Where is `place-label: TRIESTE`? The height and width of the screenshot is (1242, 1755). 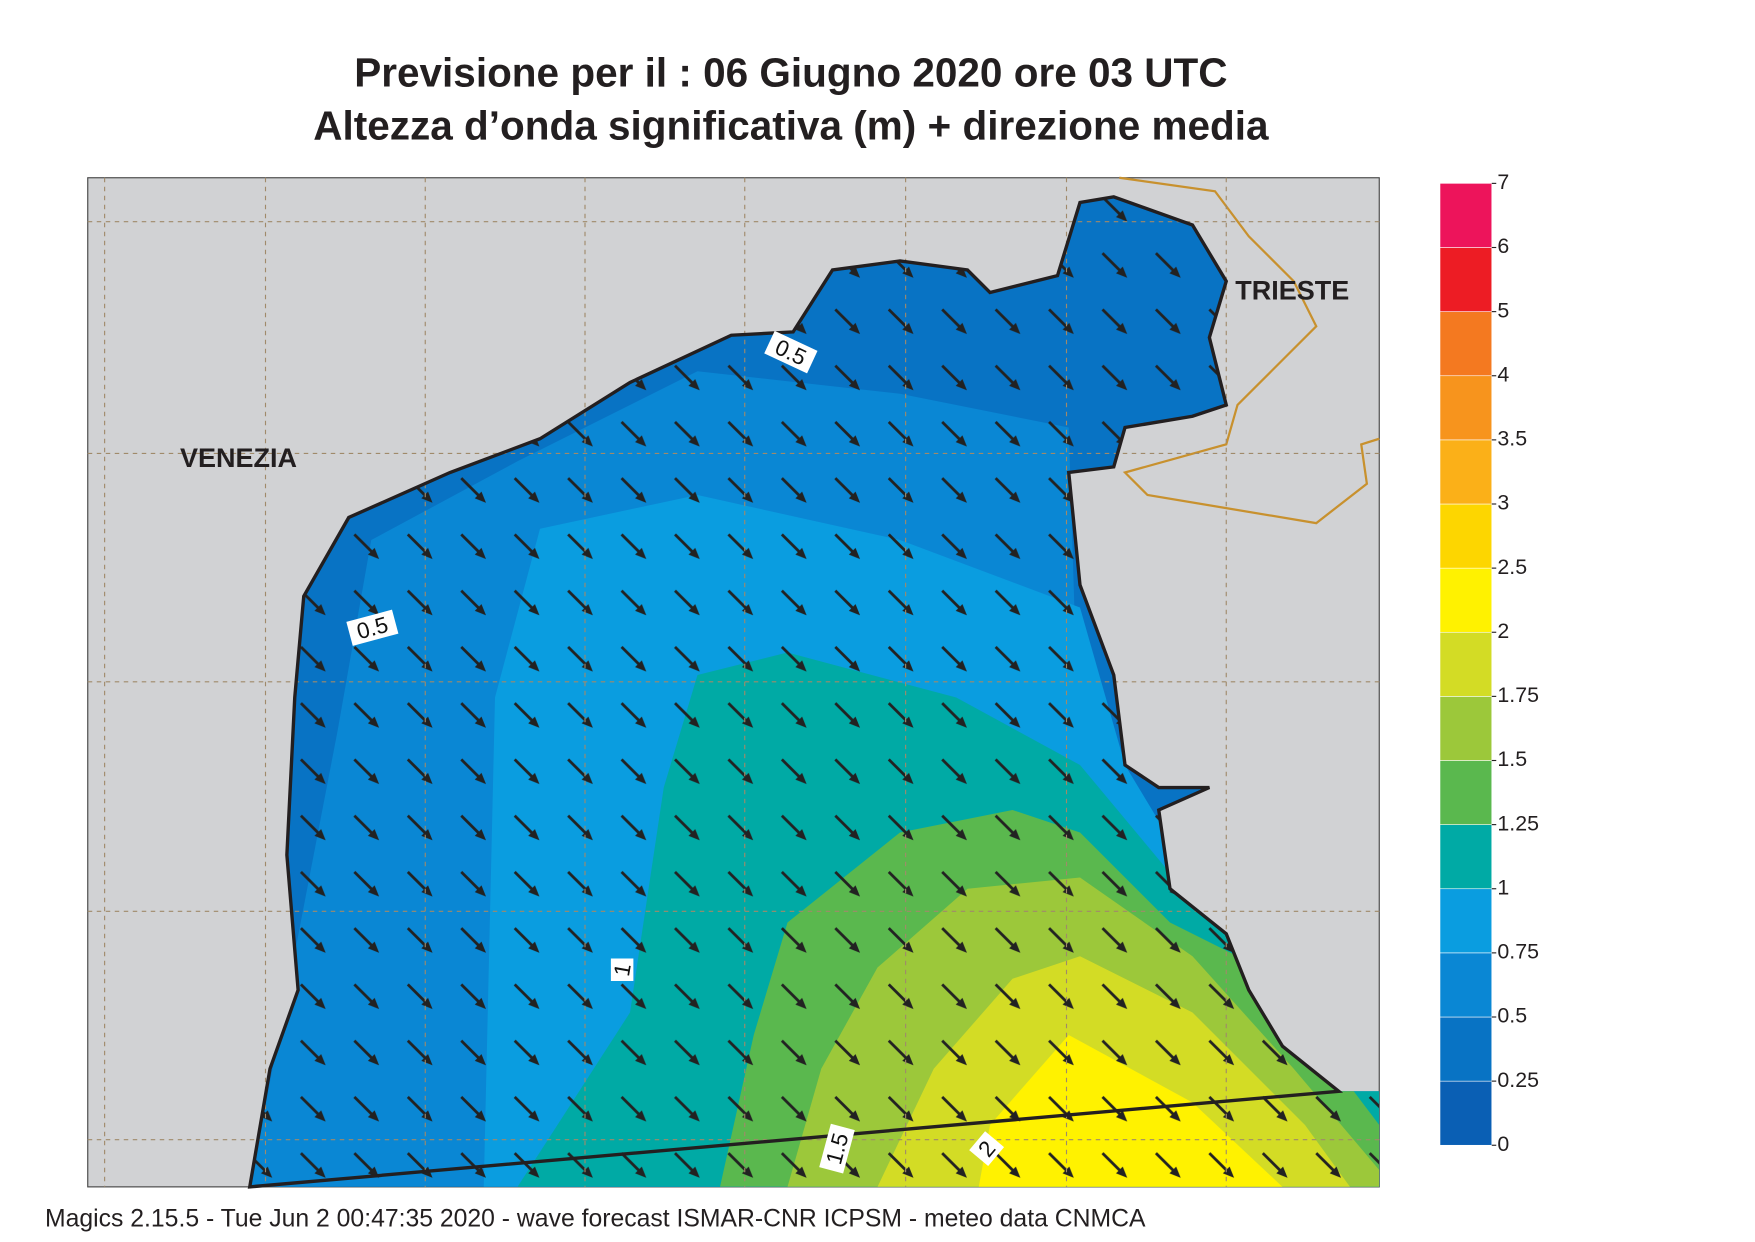
place-label: TRIESTE is located at coordinates (1292, 290).